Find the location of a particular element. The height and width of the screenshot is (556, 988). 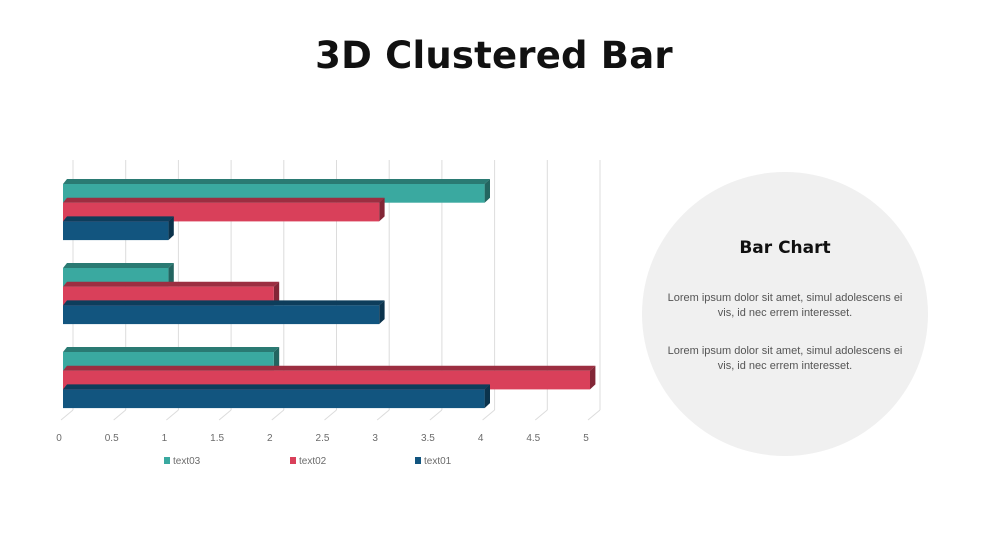

x-tick-label: 3.5 is located at coordinates (428, 438).